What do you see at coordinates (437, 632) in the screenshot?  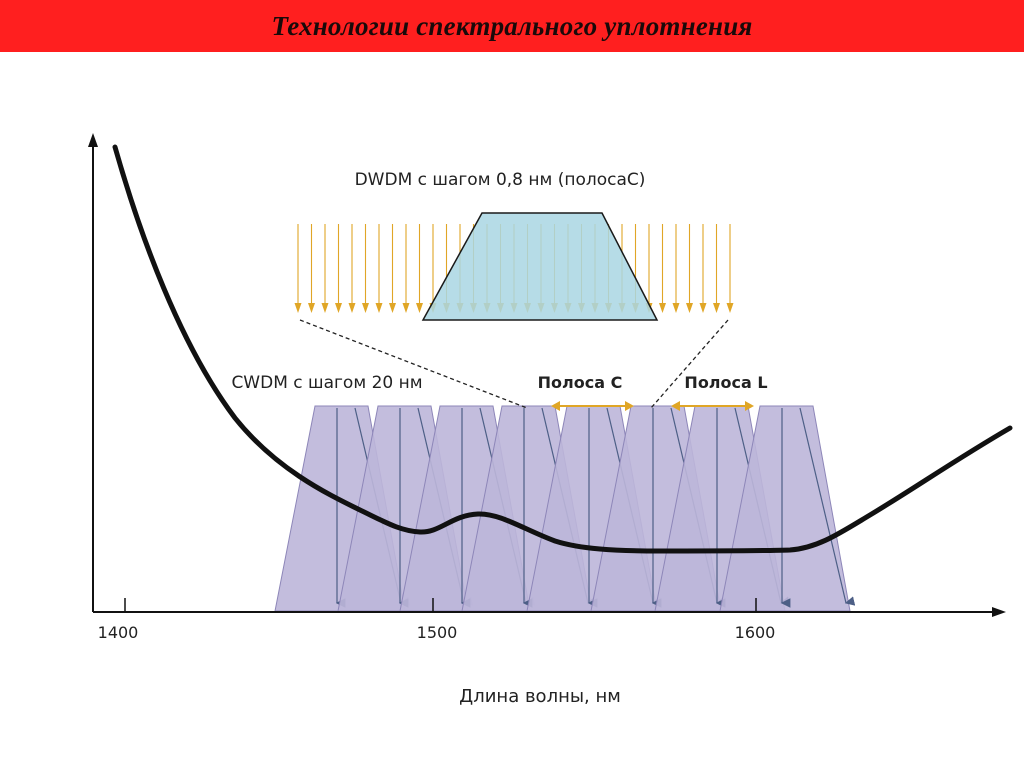 I see `x-tick-label-1500: 1500` at bounding box center [437, 632].